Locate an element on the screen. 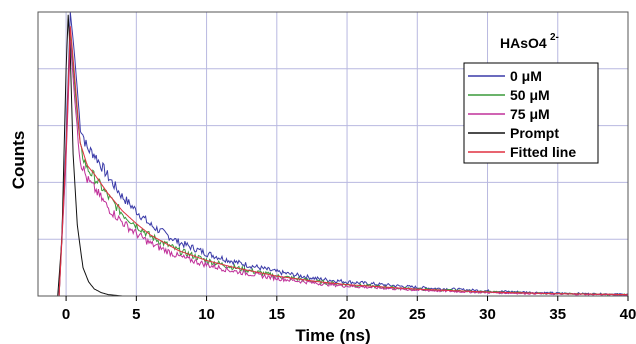  x-tick-label: 25 is located at coordinates (417, 314).